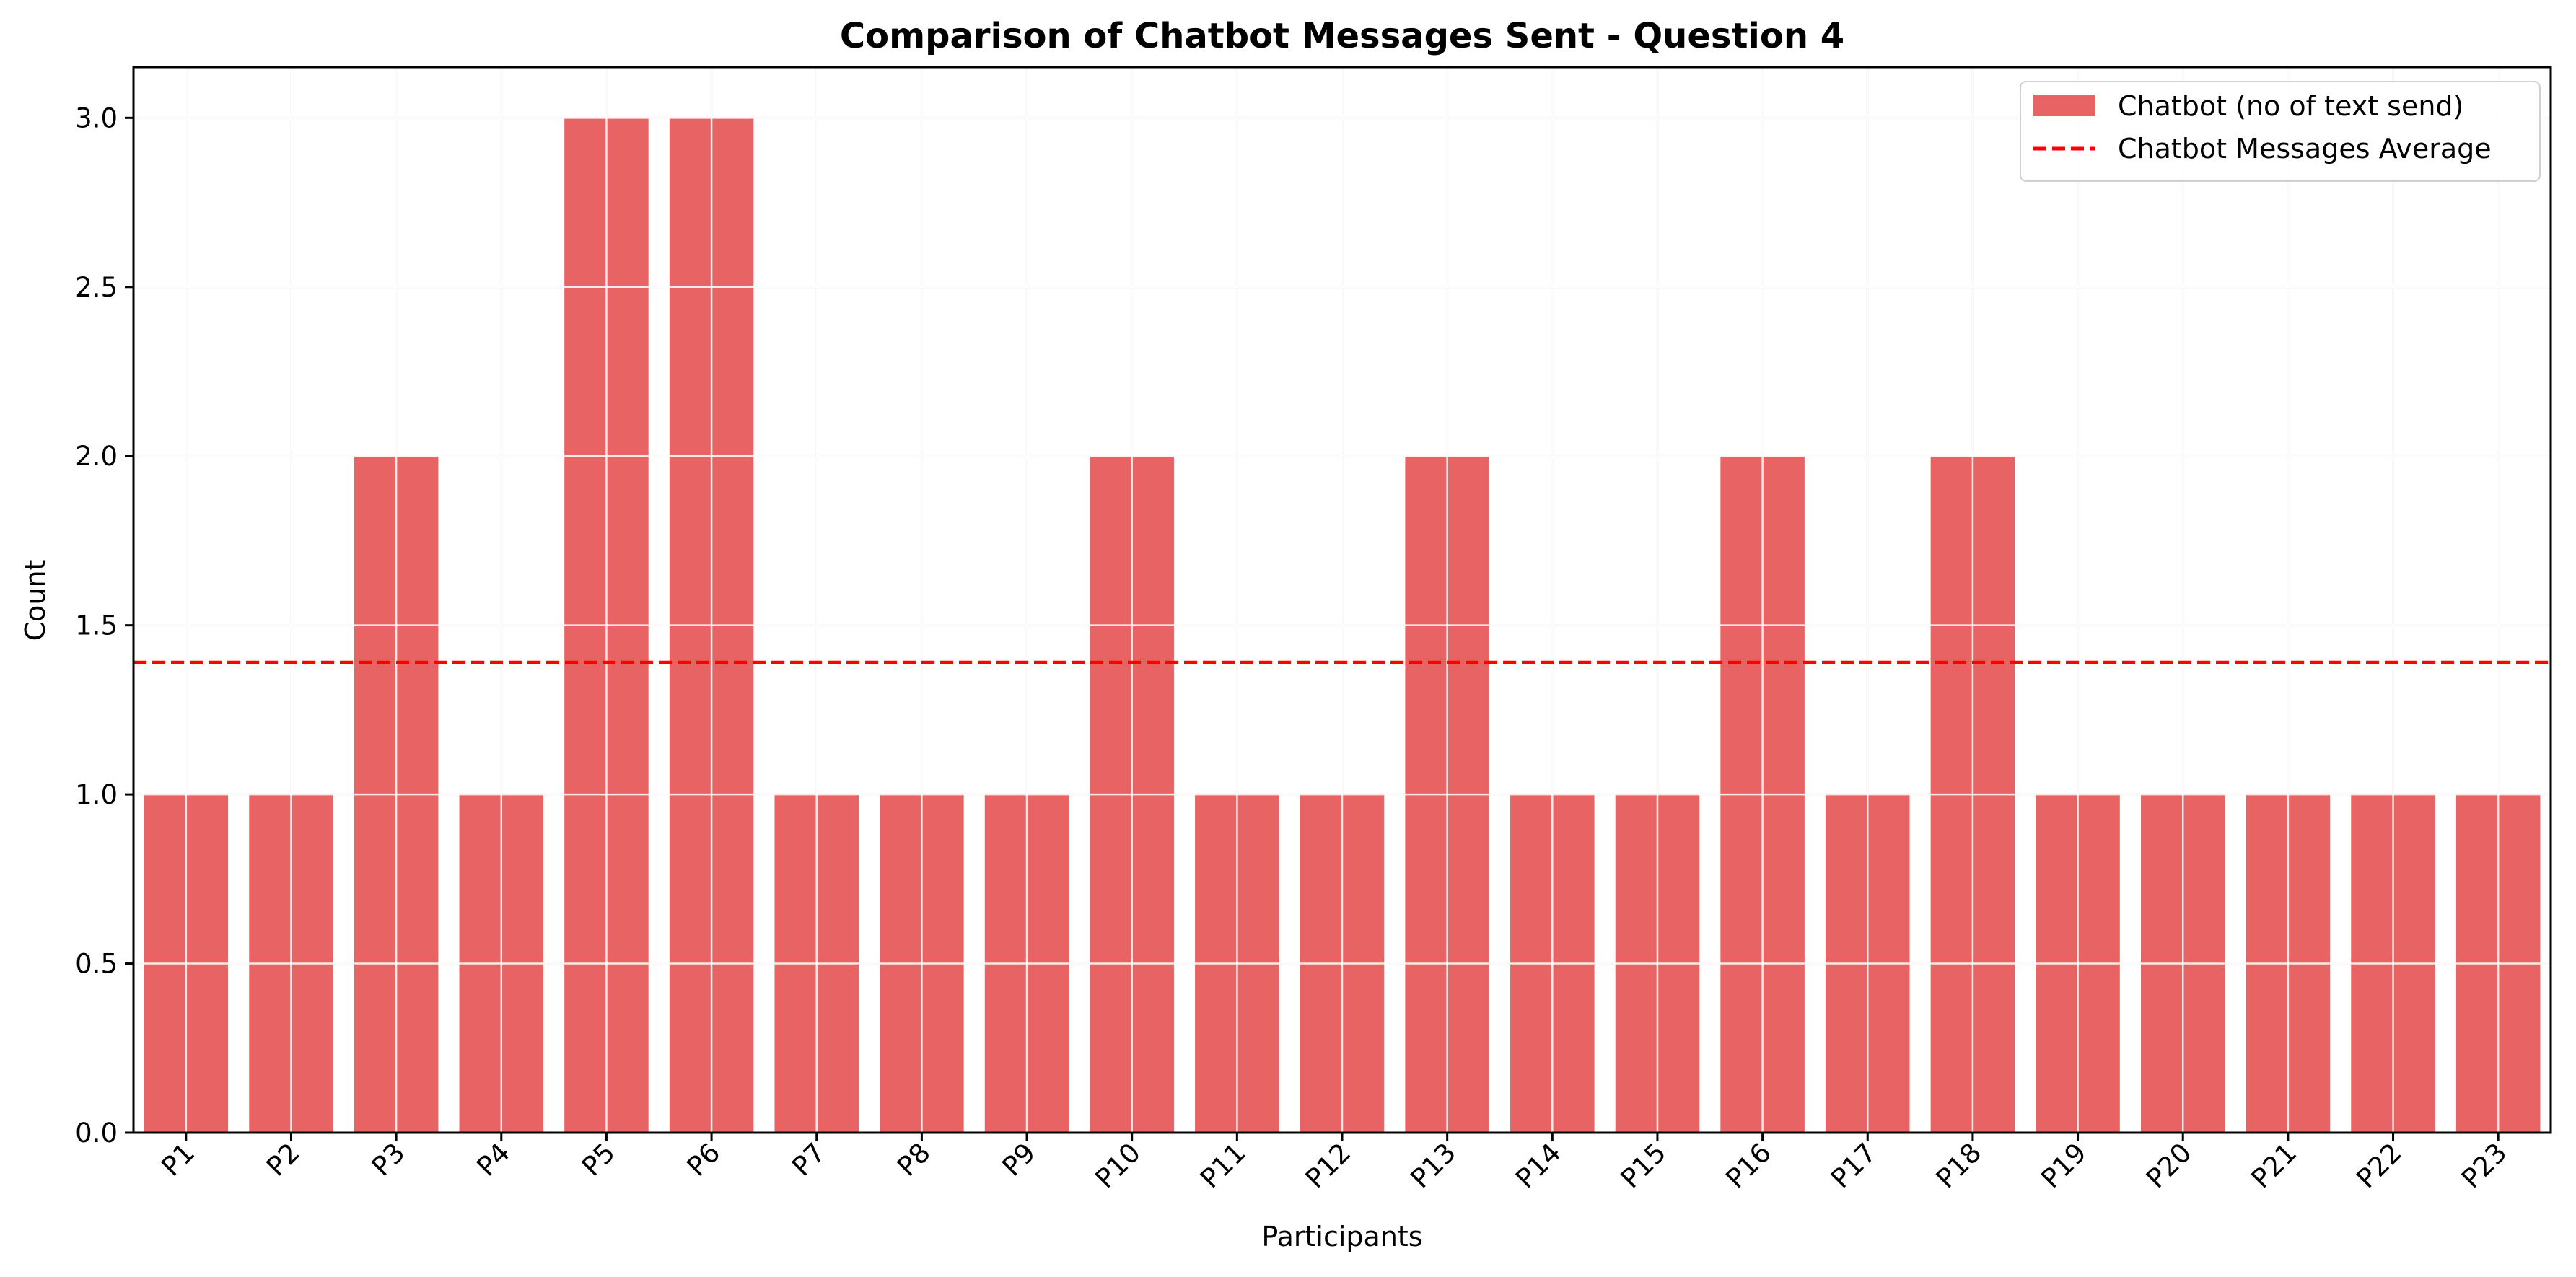 This screenshot has width=2576, height=1277. What do you see at coordinates (1341, 1237) in the screenshot?
I see `x-axis-label: Participants` at bounding box center [1341, 1237].